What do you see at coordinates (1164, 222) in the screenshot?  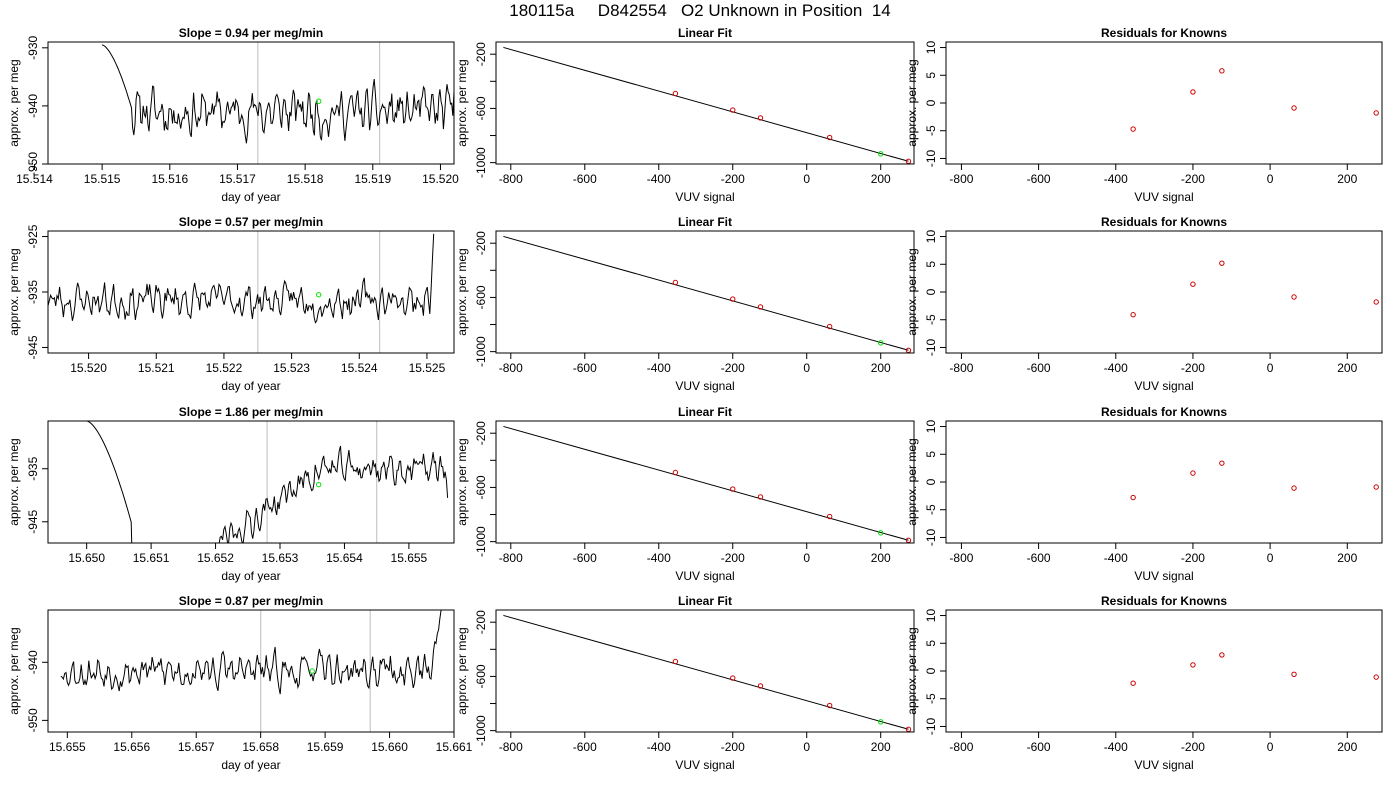 I see `panel-title: Residuals for Knowns` at bounding box center [1164, 222].